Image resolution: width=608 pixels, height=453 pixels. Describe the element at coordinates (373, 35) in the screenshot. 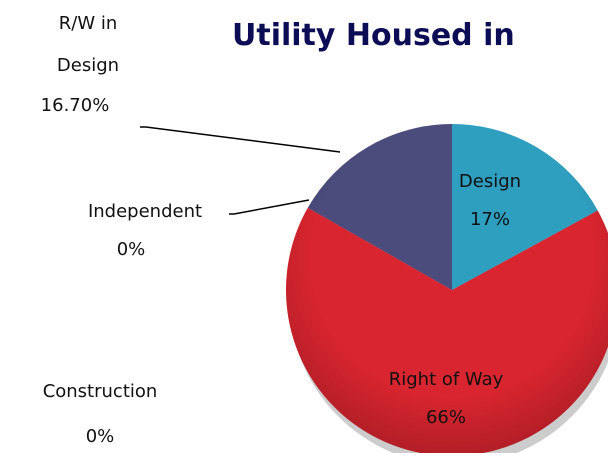

I see `chart-title: Utility Housed in` at that location.